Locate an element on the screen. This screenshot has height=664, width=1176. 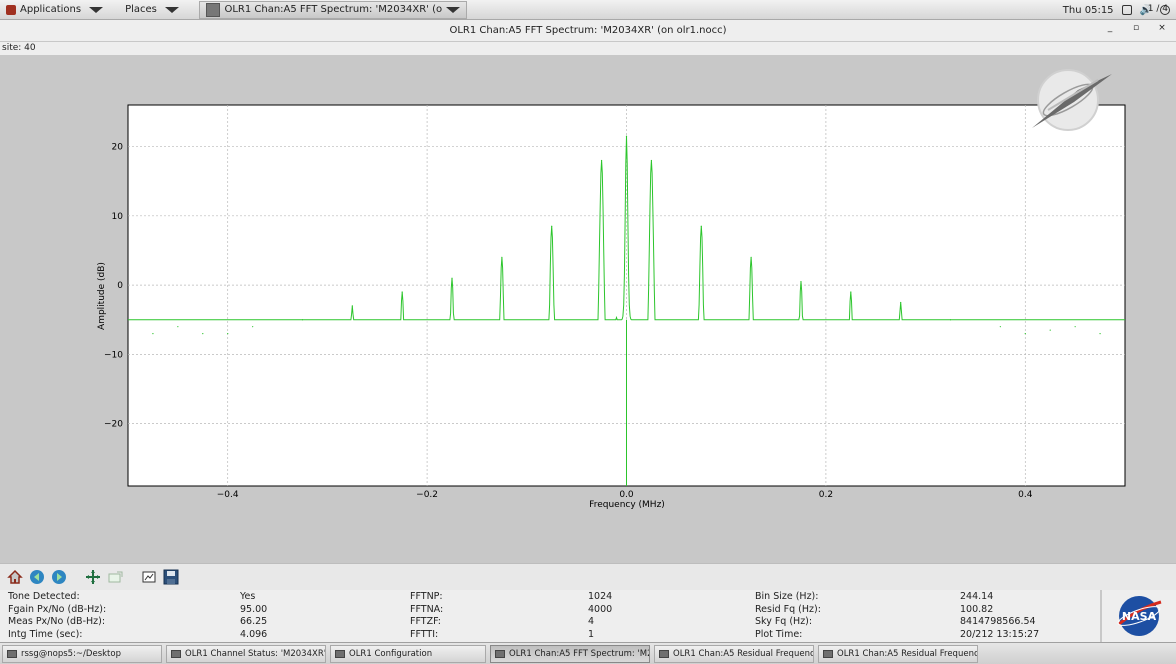
applications-label: Applications is located at coordinates (51, 9).